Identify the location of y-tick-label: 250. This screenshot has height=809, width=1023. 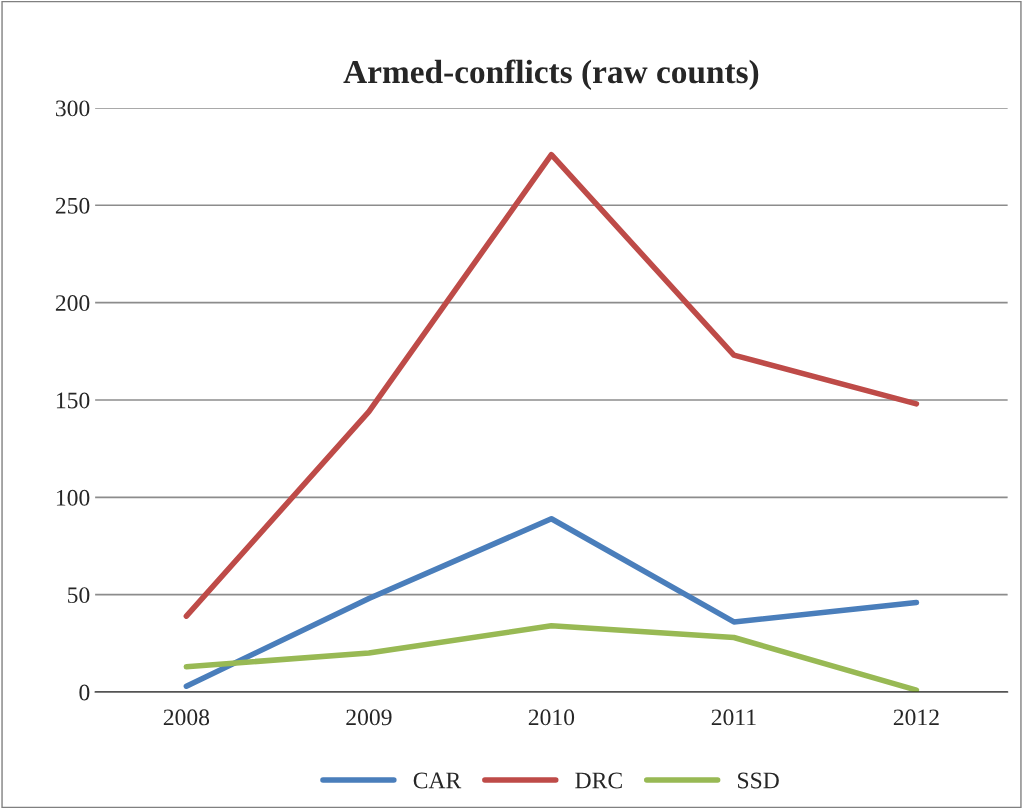
(72, 205).